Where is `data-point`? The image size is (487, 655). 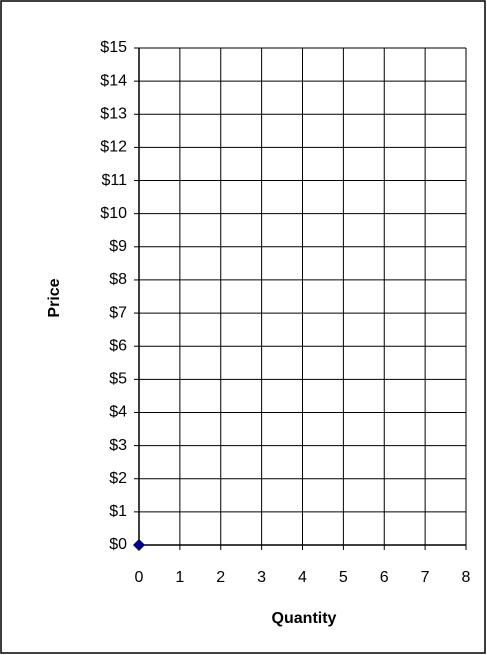 data-point is located at coordinates (139, 545).